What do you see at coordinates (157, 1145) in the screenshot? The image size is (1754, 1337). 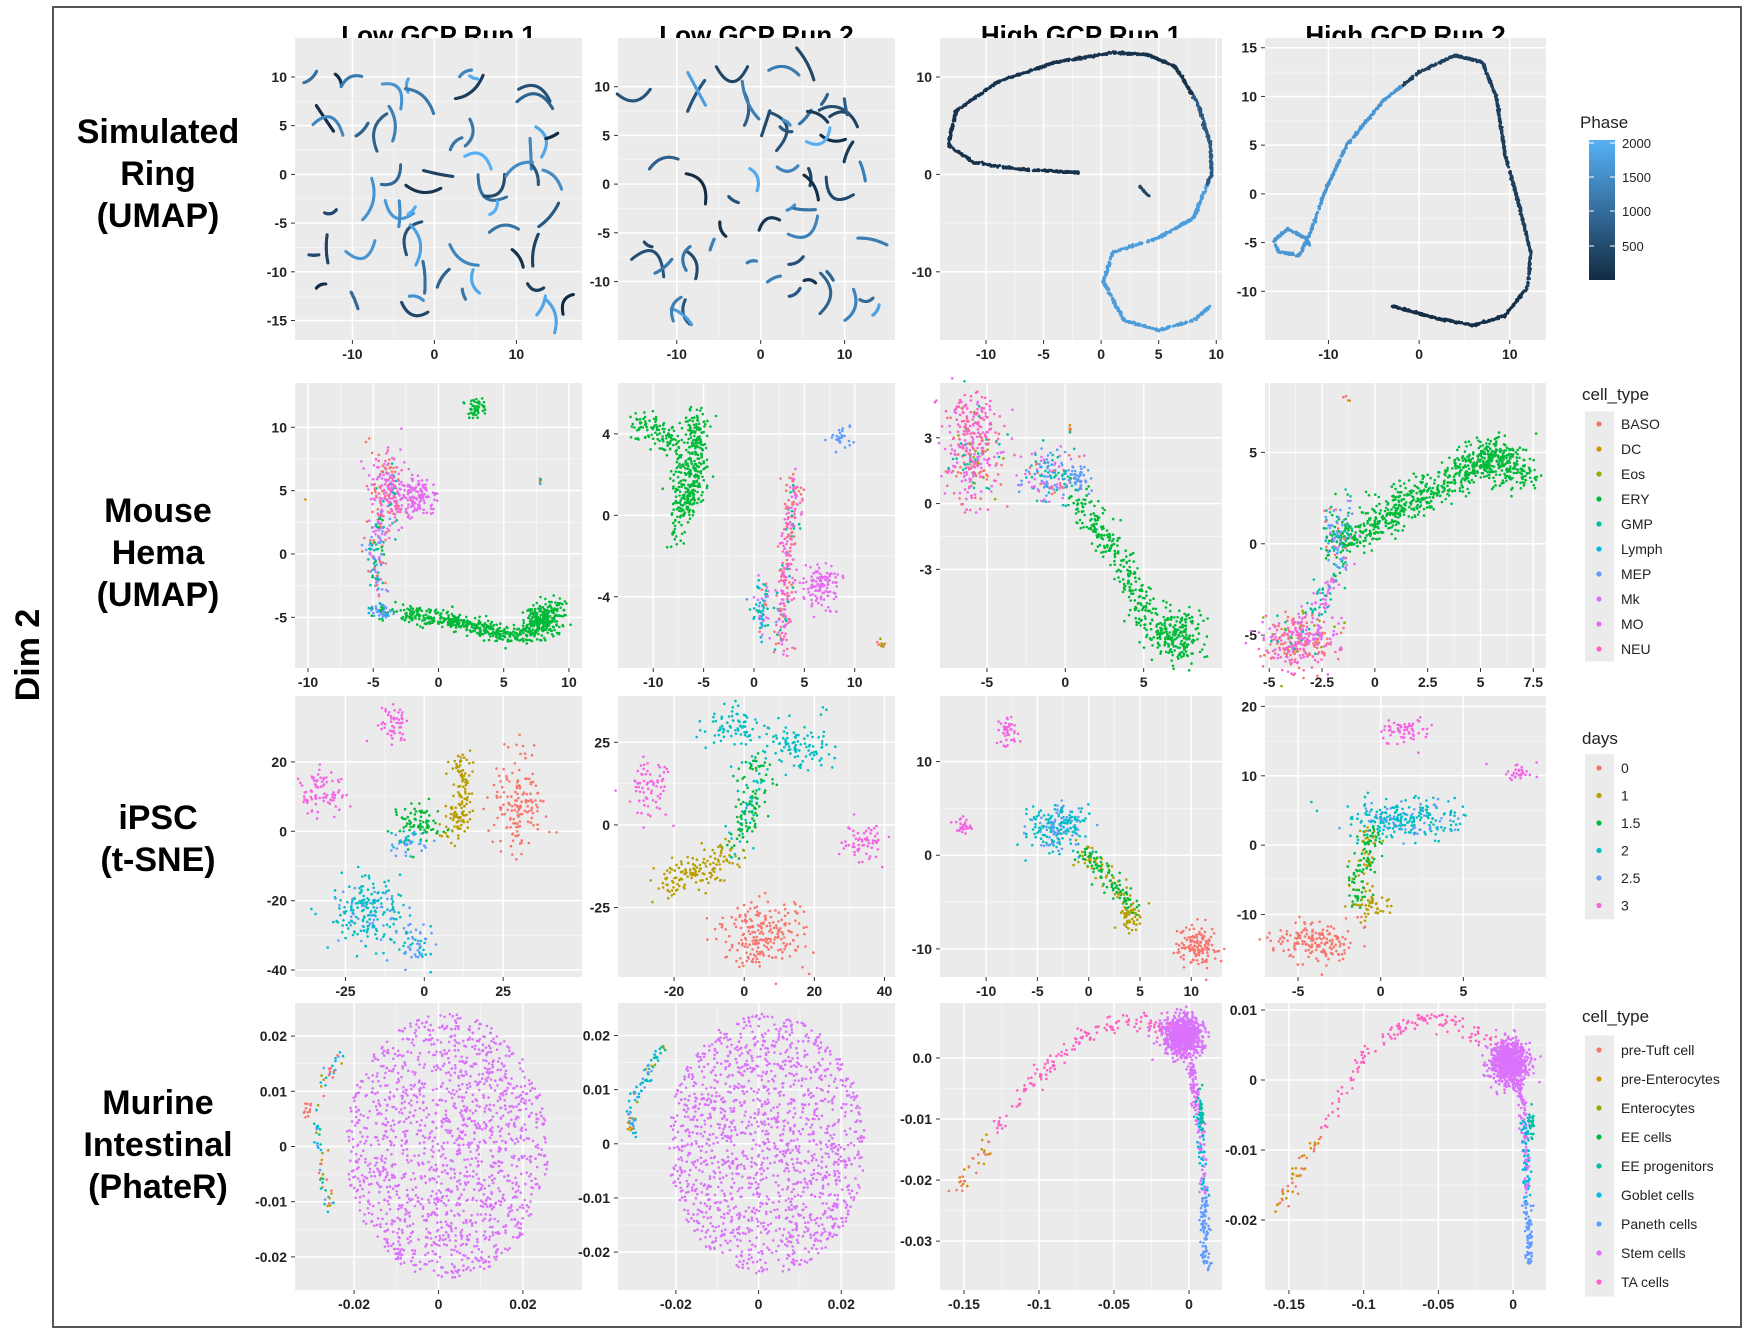 I see `row-title-4-line-2: Intestinal` at bounding box center [157, 1145].